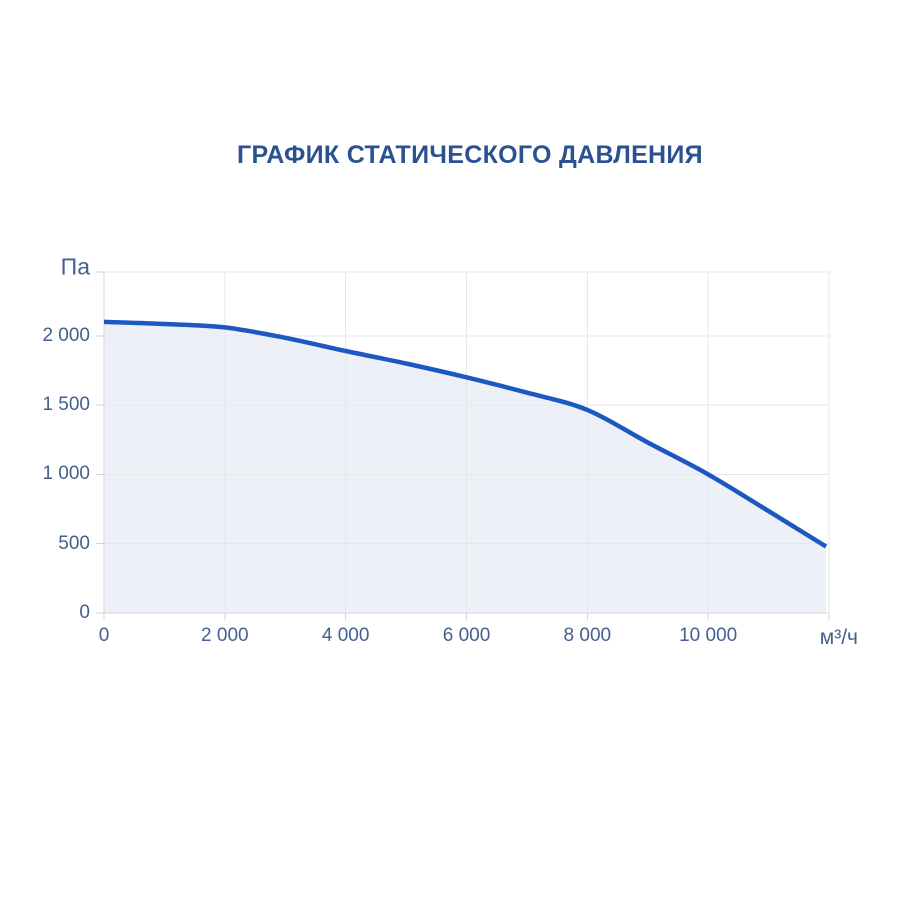  I want to click on x-tick-label: 6 000, so click(466, 635).